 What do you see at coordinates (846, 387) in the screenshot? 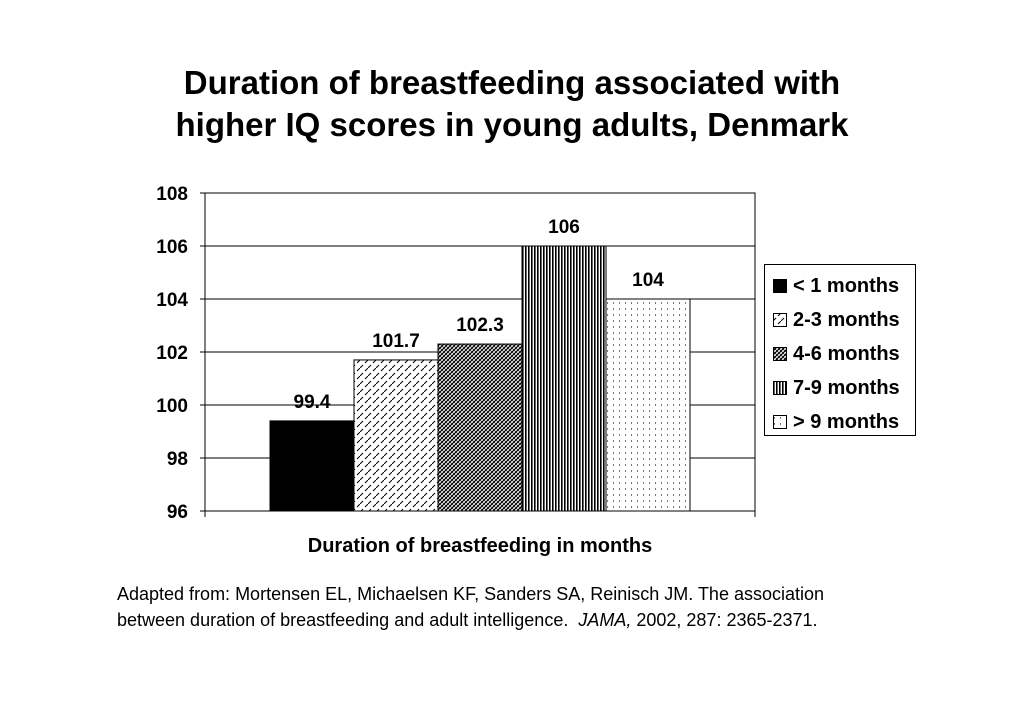
I see `legend-label-4: 7-9 months` at bounding box center [846, 387].